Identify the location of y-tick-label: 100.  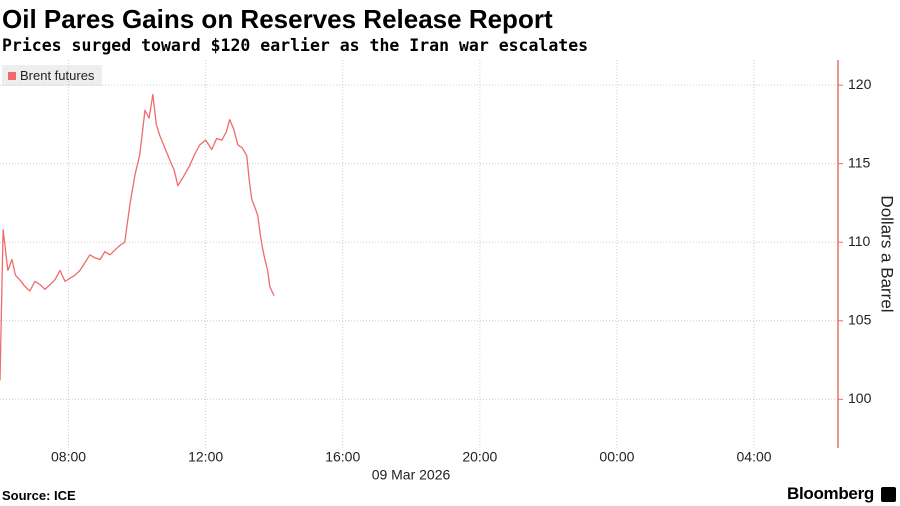
(860, 398).